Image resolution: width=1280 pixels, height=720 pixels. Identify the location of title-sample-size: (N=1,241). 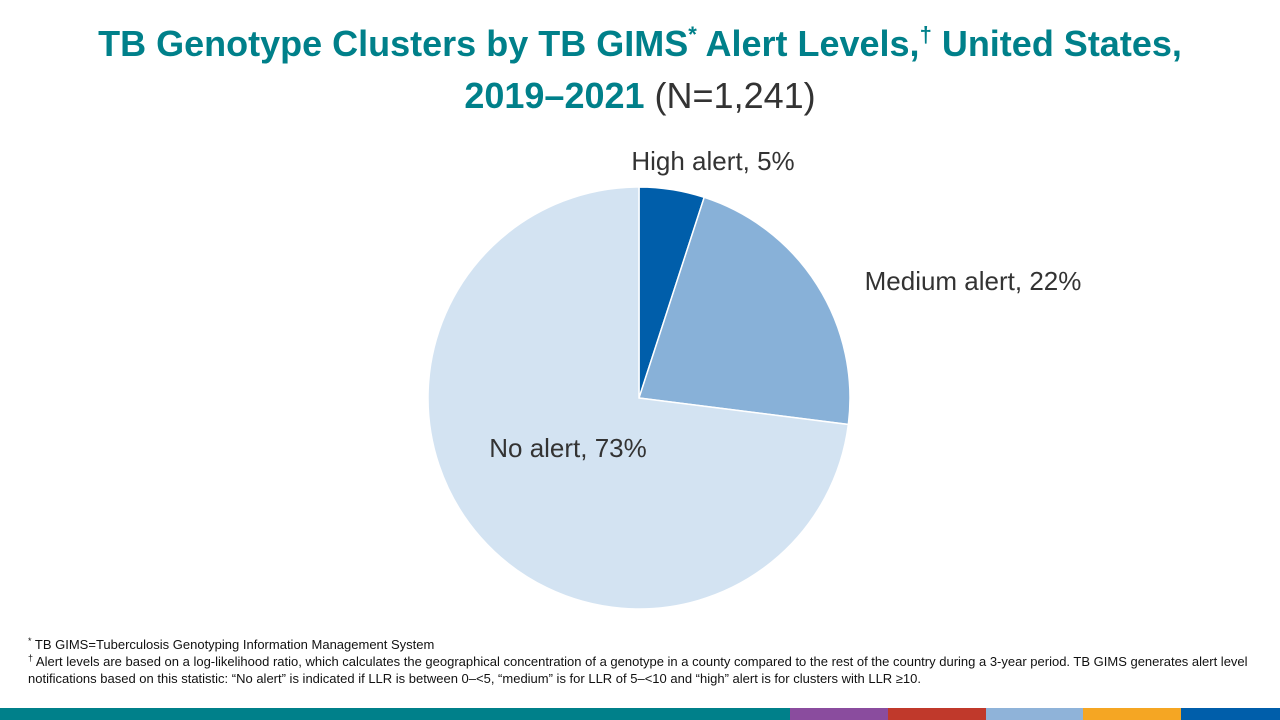
(730, 95).